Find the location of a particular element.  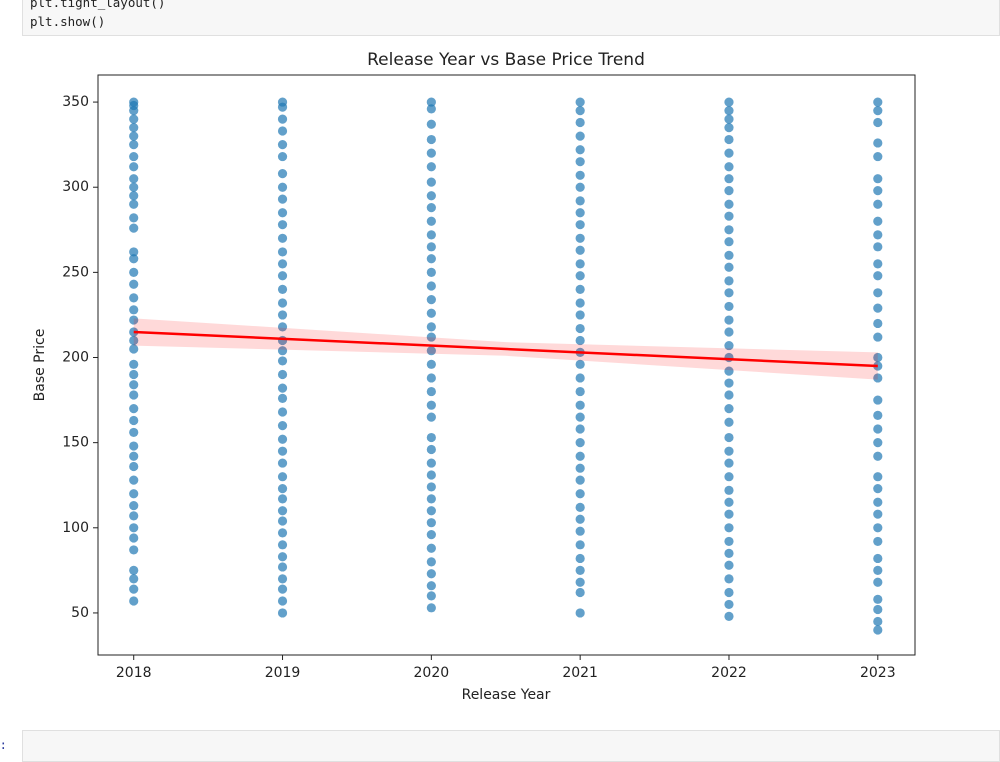

y-tick-label: 200 is located at coordinates (75, 358).